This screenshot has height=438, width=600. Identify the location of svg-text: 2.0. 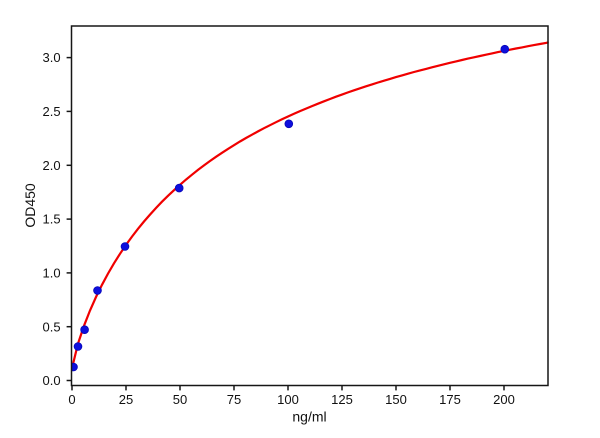
(52, 165).